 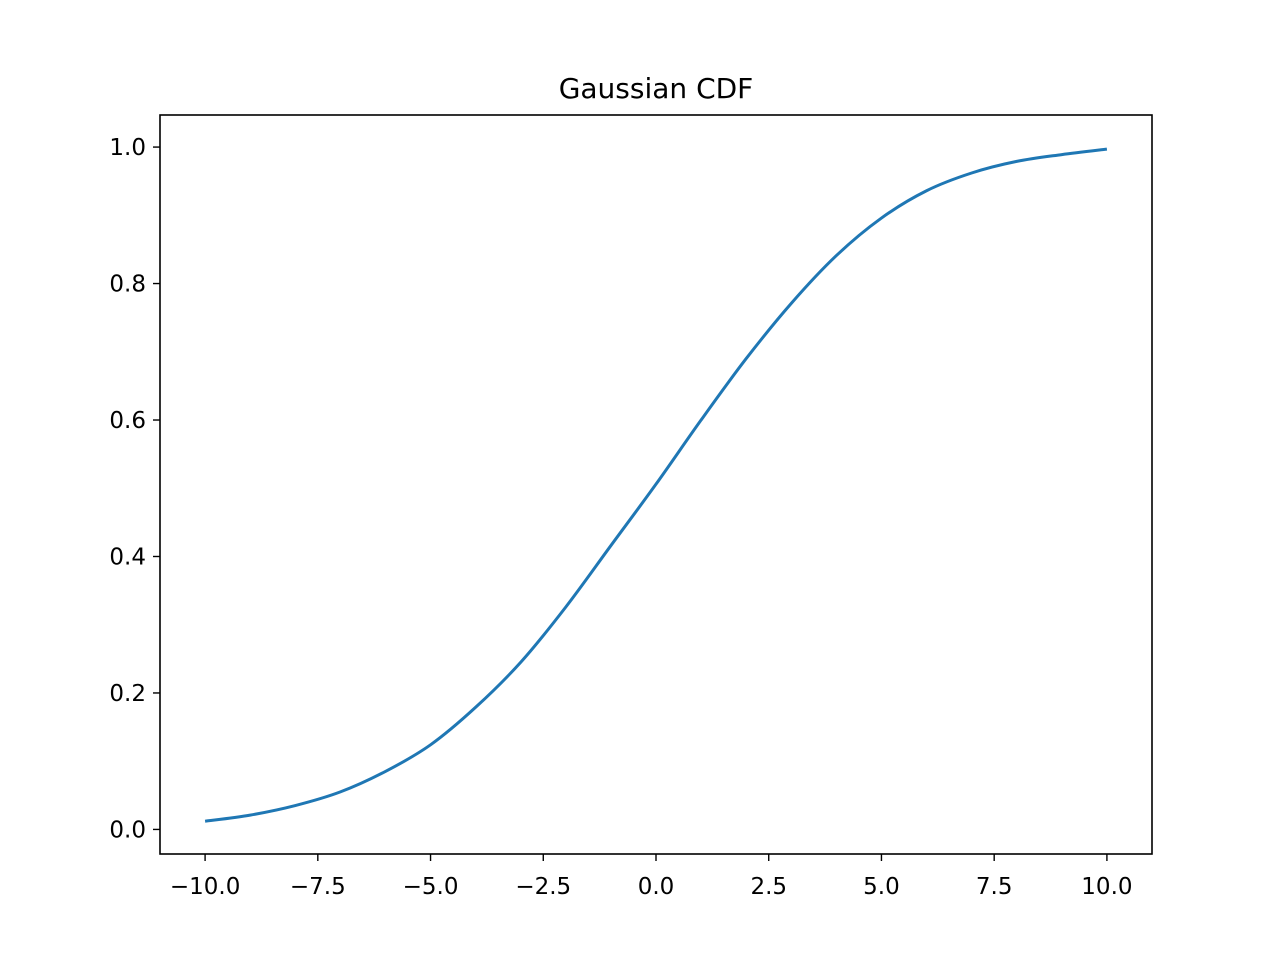 What do you see at coordinates (127, 148) in the screenshot?
I see `y-tick-label: 1.0` at bounding box center [127, 148].